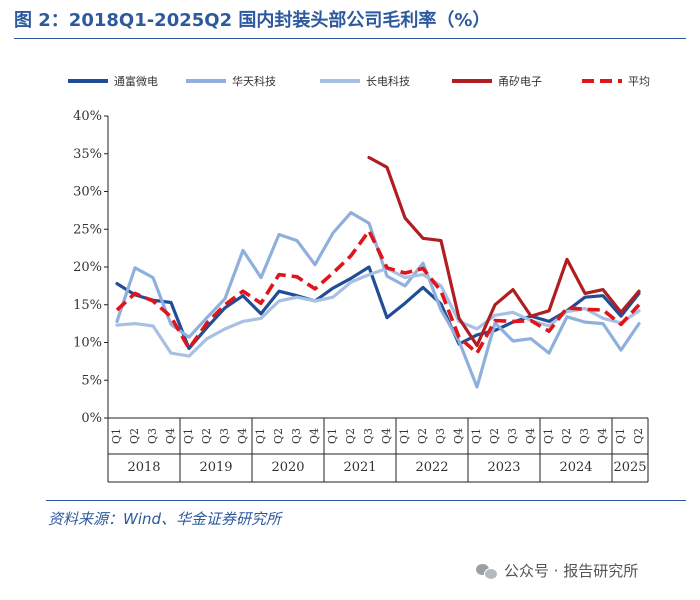 This screenshot has width=700, height=600. Describe the element at coordinates (431, 467) in the screenshot. I see `year-label: 2022` at that location.